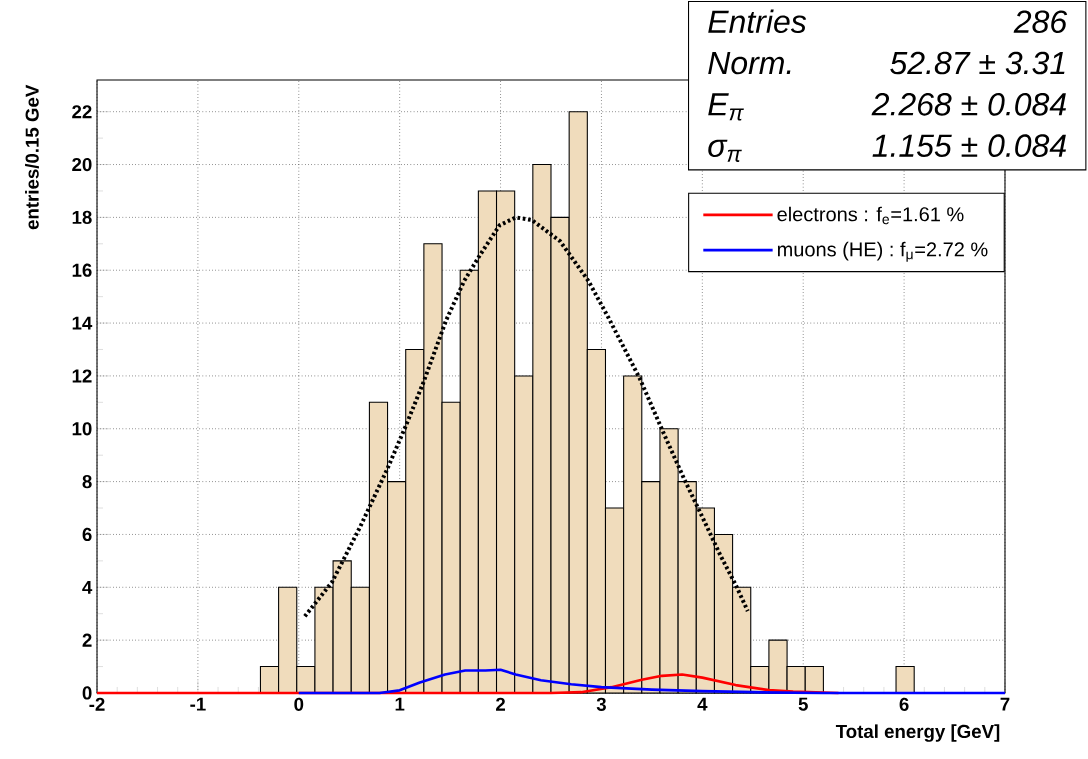 The width and height of the screenshot is (1088, 759). Describe the element at coordinates (968, 104) in the screenshot. I see `annotation: 2.268 ± 0.084` at that location.